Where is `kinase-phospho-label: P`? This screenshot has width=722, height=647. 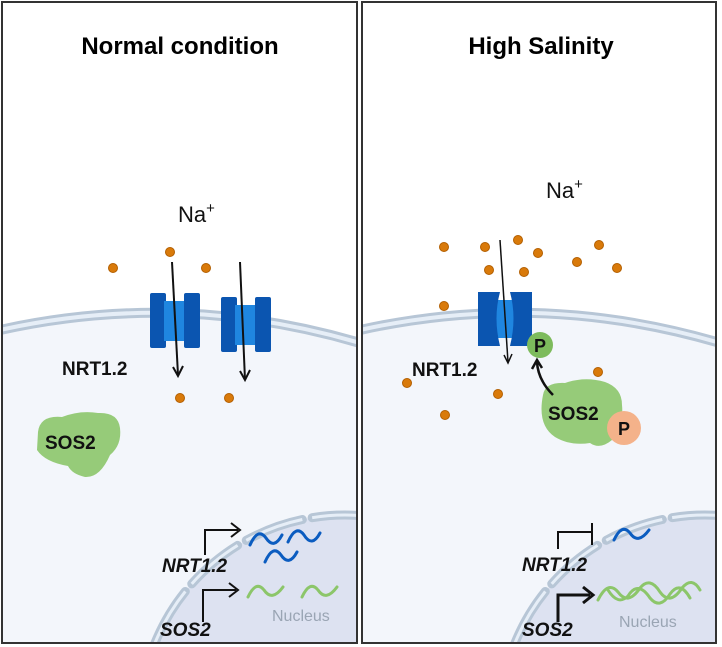
kinase-phospho-label: P is located at coordinates (624, 429).